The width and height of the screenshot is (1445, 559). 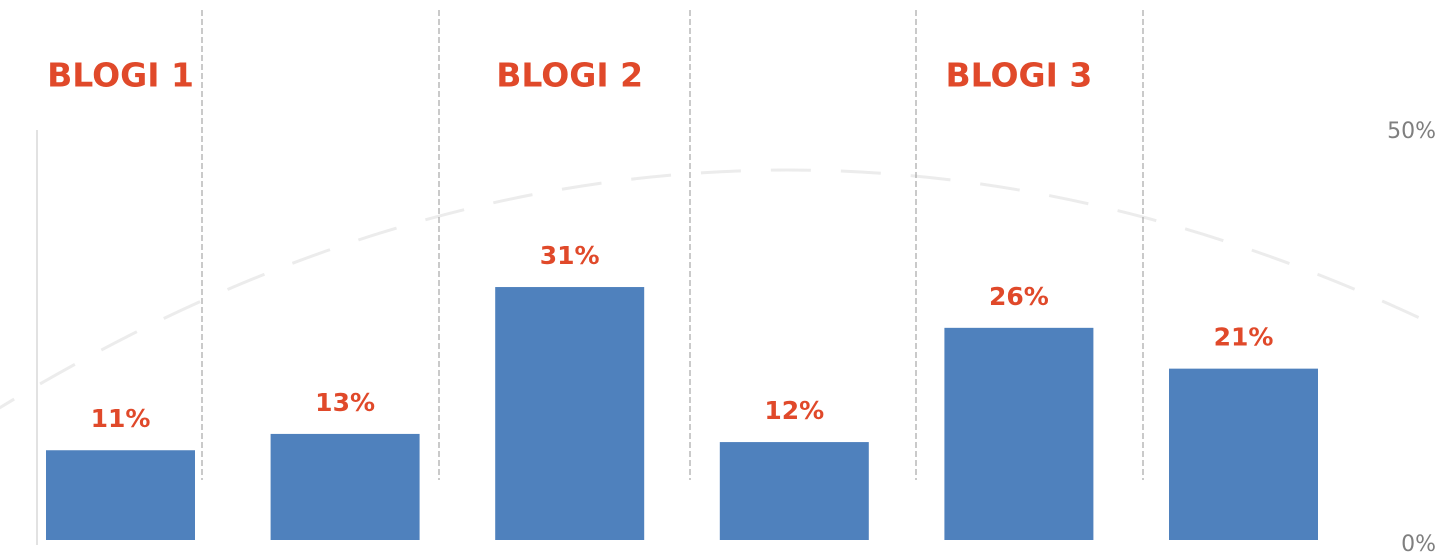 I want to click on group-label: BLOGI 1, so click(x=120, y=75).